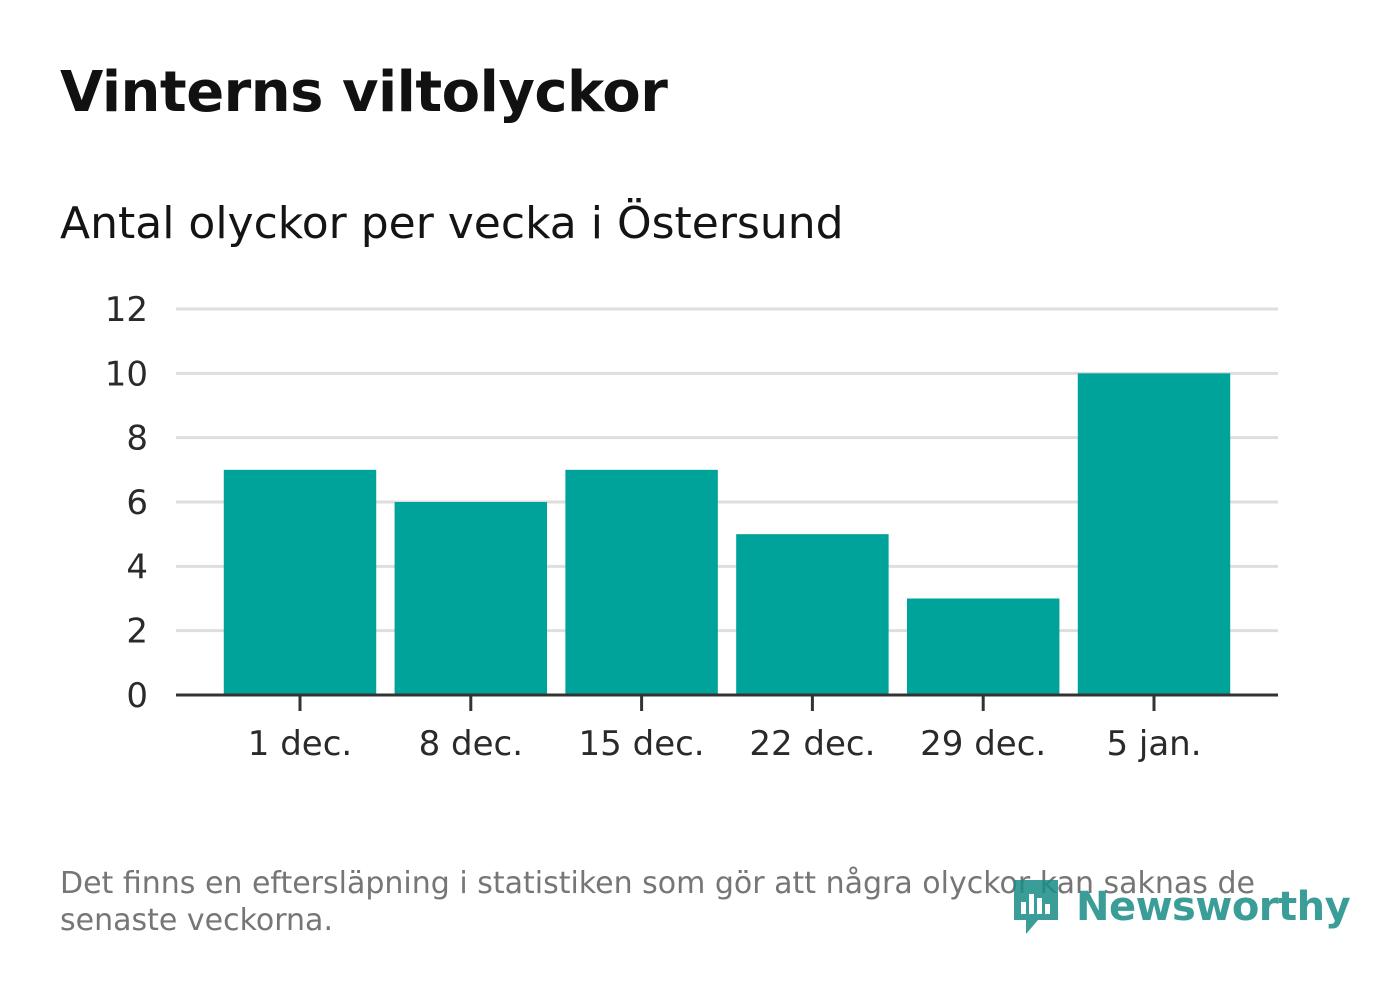 This screenshot has width=1382, height=999. What do you see at coordinates (137, 696) in the screenshot?
I see `y-tick-label: 0` at bounding box center [137, 696].